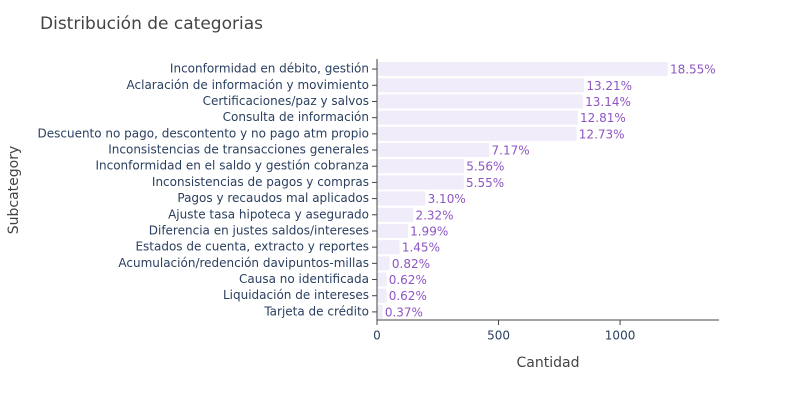  What do you see at coordinates (260, 182) in the screenshot?
I see `y-tick-label: Inconsistencias de pagos y compras` at bounding box center [260, 182].